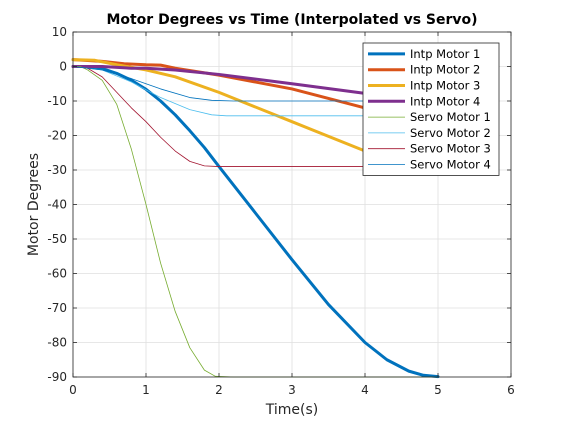  What do you see at coordinates (57, 205) in the screenshot?
I see `y-tick-label: -40` at bounding box center [57, 205].